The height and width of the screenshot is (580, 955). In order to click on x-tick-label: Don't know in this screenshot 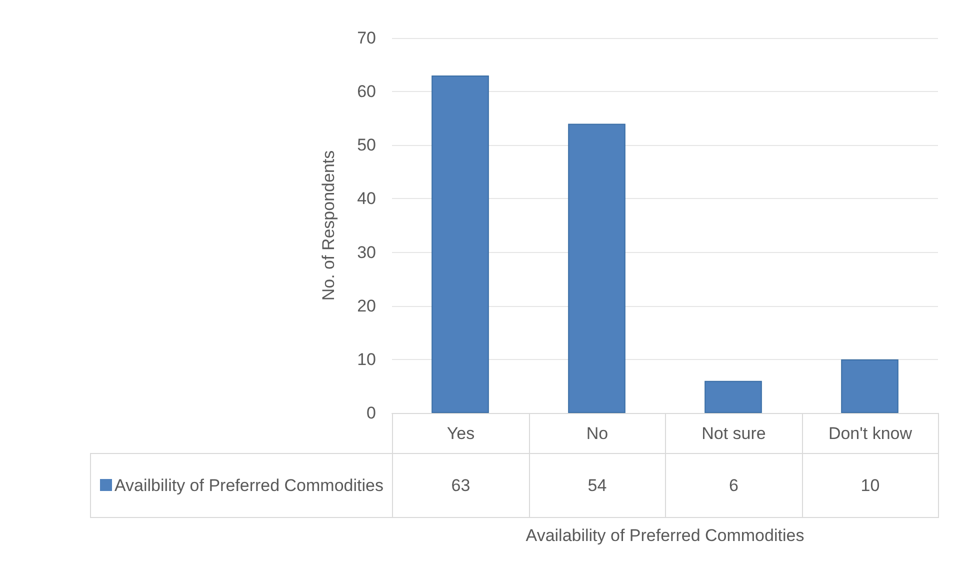, I will do `click(870, 433)`.